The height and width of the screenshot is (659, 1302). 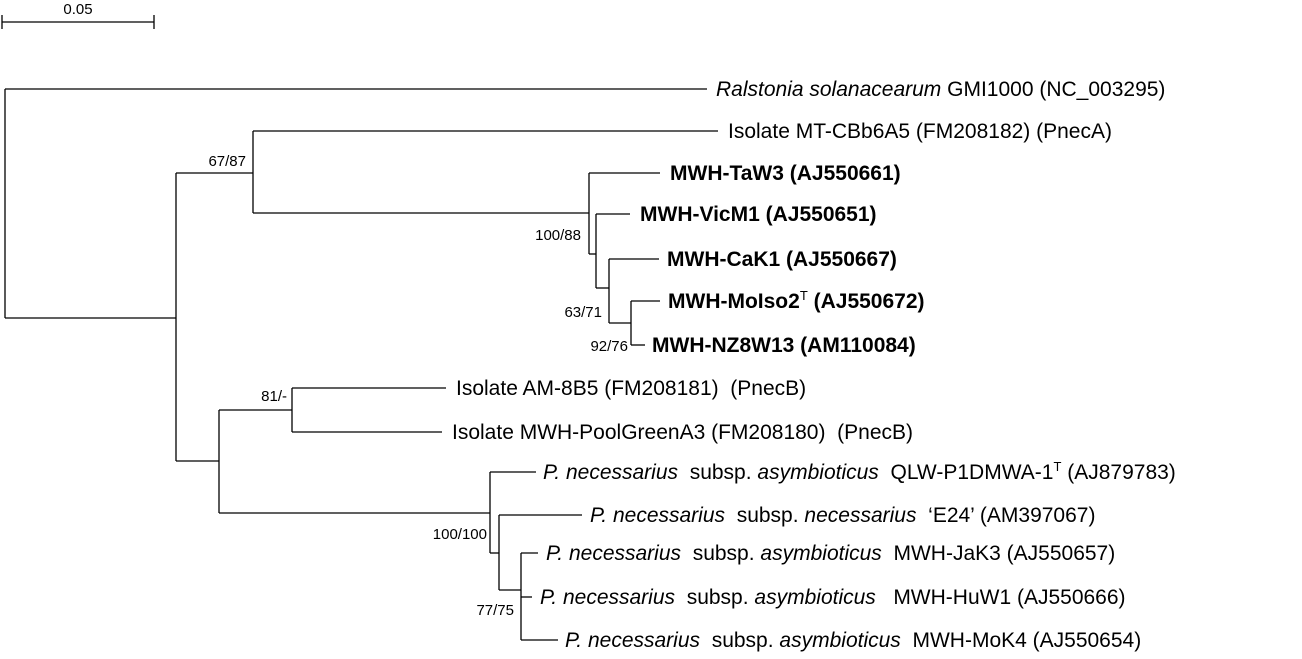 I want to click on leaf-label-part: MWH-NZ8W13 (AM110084), so click(x=784, y=345).